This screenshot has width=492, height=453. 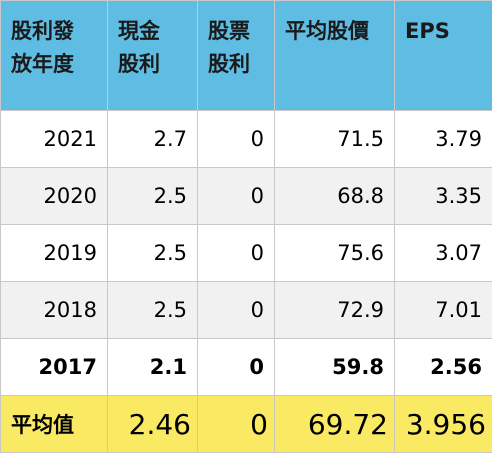 I want to click on cell-cash-dividend: 2.1, so click(x=153, y=367).